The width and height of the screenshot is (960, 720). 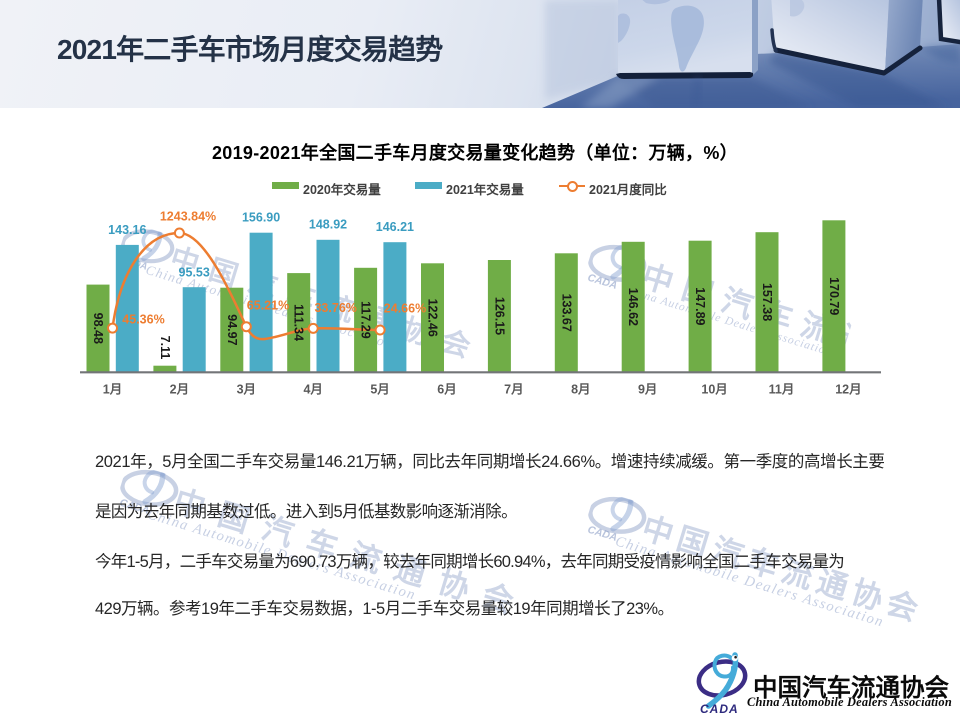 What do you see at coordinates (446, 390) in the screenshot?
I see `svg-text: 6月` at bounding box center [446, 390].